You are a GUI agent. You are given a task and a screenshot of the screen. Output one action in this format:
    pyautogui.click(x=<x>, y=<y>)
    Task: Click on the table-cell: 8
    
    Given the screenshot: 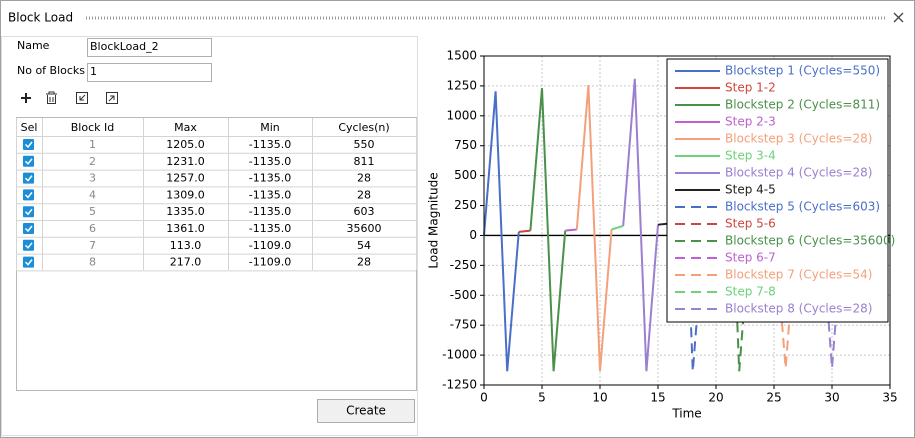 What is the action you would take?
    pyautogui.click(x=92, y=262)
    